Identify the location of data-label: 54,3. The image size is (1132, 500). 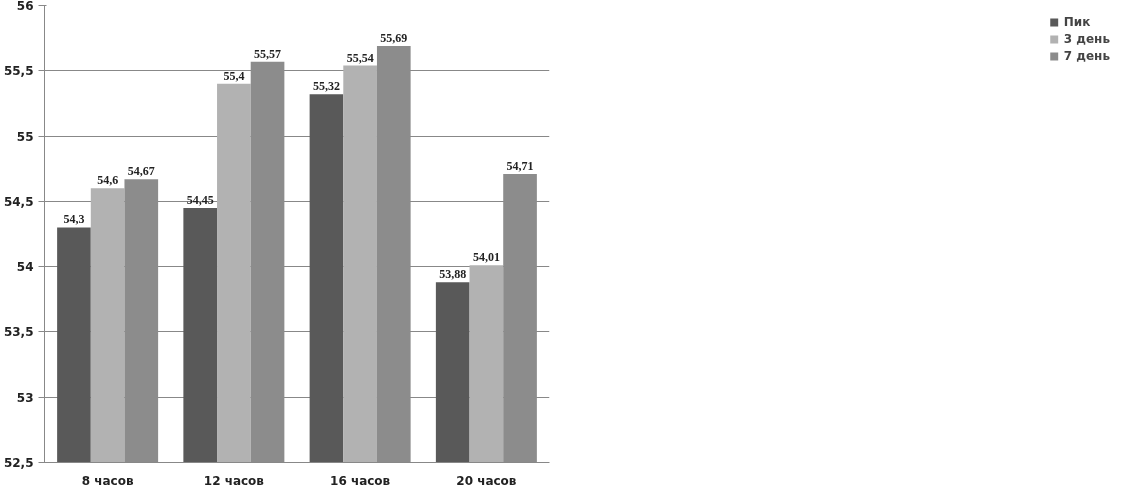
(74, 219).